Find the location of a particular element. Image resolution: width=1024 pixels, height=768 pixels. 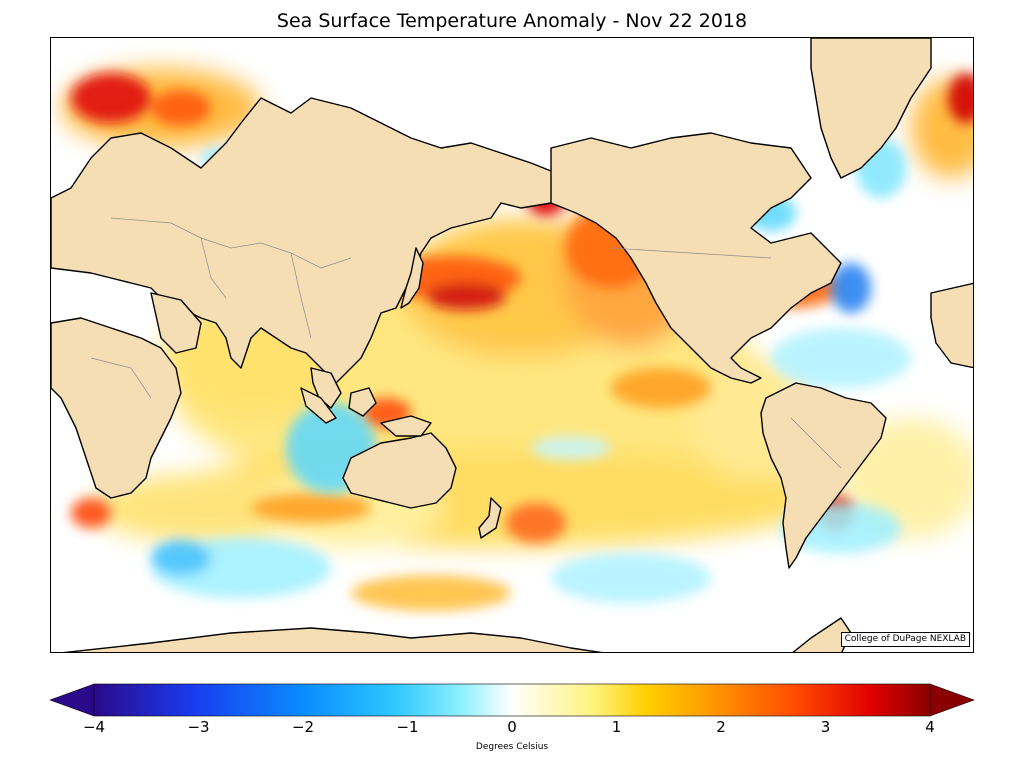

colorbar-gradient is located at coordinates (512, 700).